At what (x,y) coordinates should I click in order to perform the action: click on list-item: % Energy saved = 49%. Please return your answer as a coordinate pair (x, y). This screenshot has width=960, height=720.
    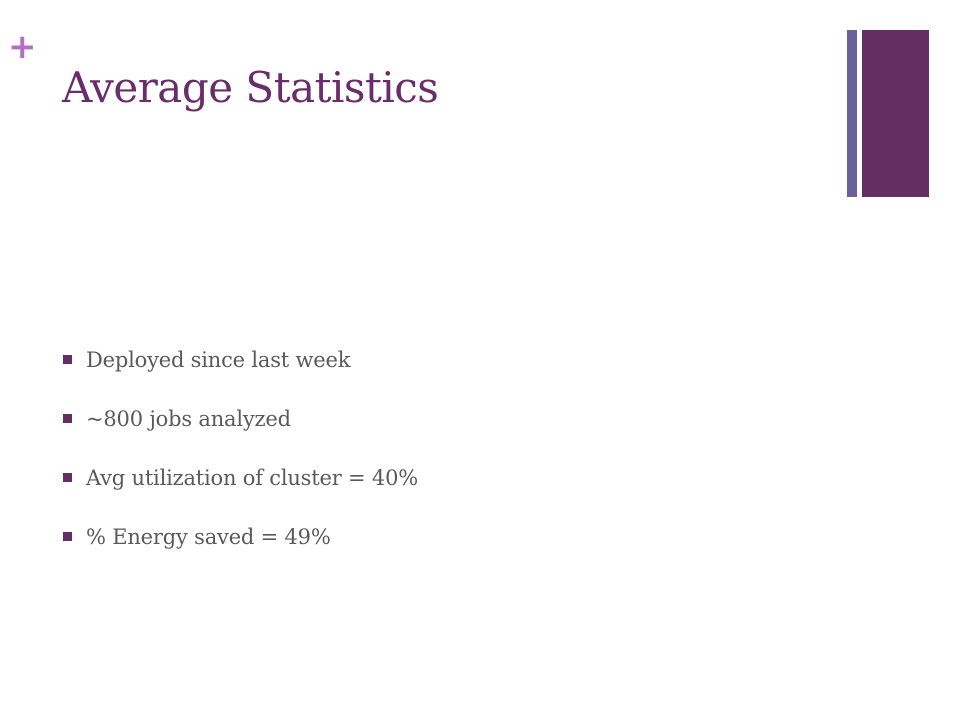
    Looking at the image, I should click on (240, 536).